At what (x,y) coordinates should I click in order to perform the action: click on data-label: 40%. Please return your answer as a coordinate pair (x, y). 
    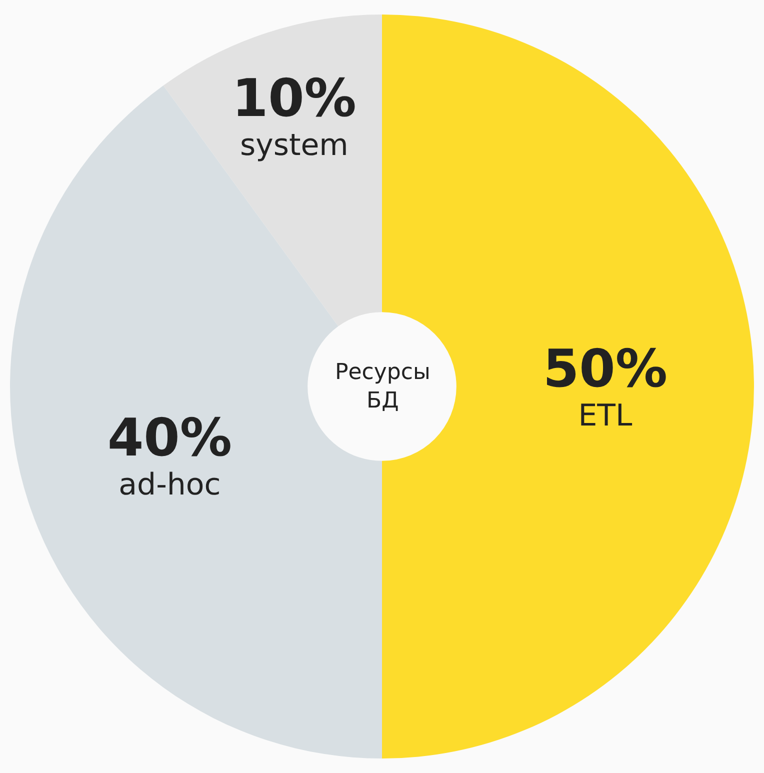
    Looking at the image, I should click on (169, 438).